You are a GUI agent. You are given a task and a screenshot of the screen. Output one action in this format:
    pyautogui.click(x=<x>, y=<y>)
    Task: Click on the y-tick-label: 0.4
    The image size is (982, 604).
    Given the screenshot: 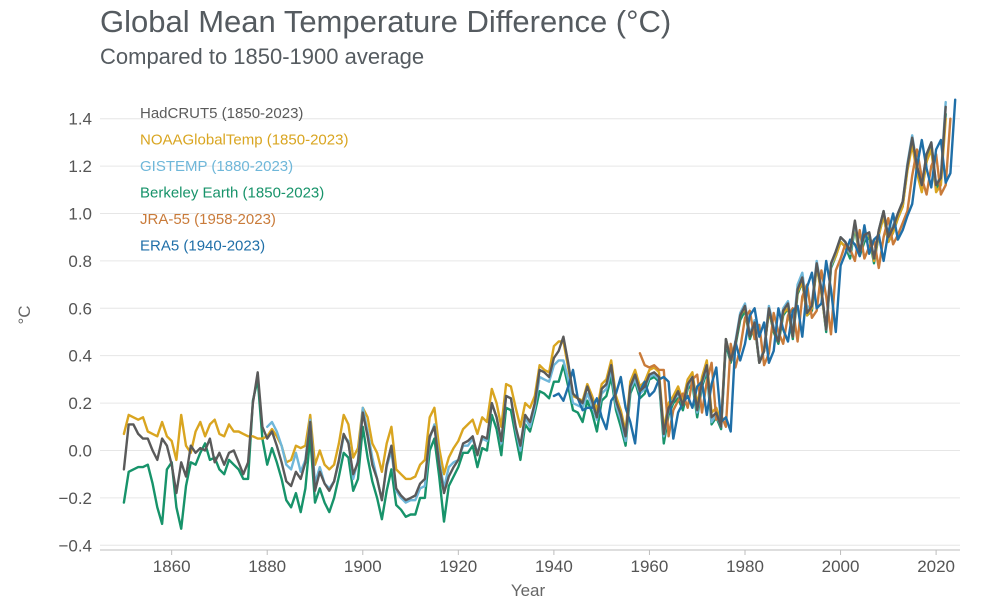 What is the action you would take?
    pyautogui.click(x=80, y=356)
    